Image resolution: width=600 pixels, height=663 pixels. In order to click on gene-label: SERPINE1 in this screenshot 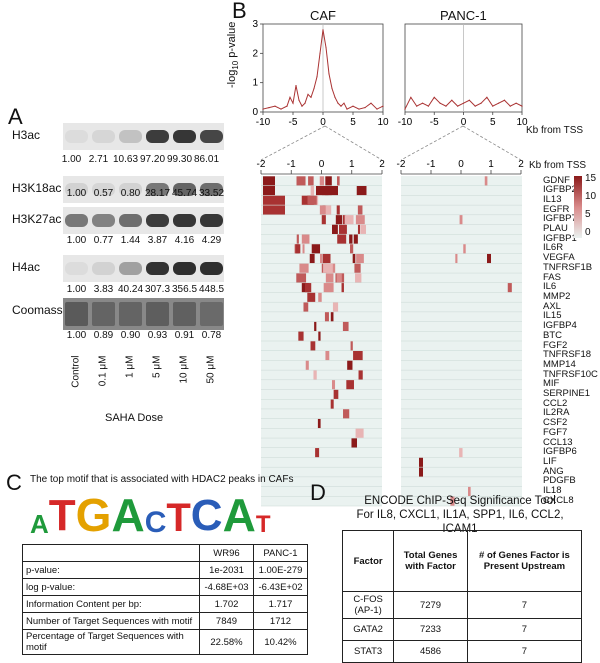, I will do `click(566, 394)`.